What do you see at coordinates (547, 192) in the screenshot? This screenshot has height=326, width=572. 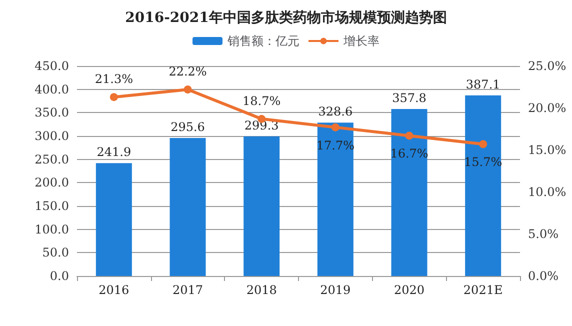 I see `y2-tick-label: 10.0%` at bounding box center [547, 192].